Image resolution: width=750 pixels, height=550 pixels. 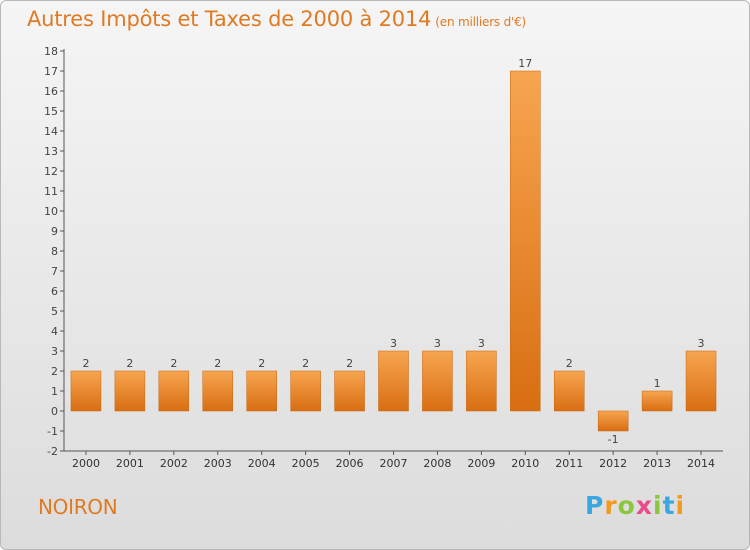 What do you see at coordinates (54, 291) in the screenshot?
I see `y-tick-label: 6` at bounding box center [54, 291].